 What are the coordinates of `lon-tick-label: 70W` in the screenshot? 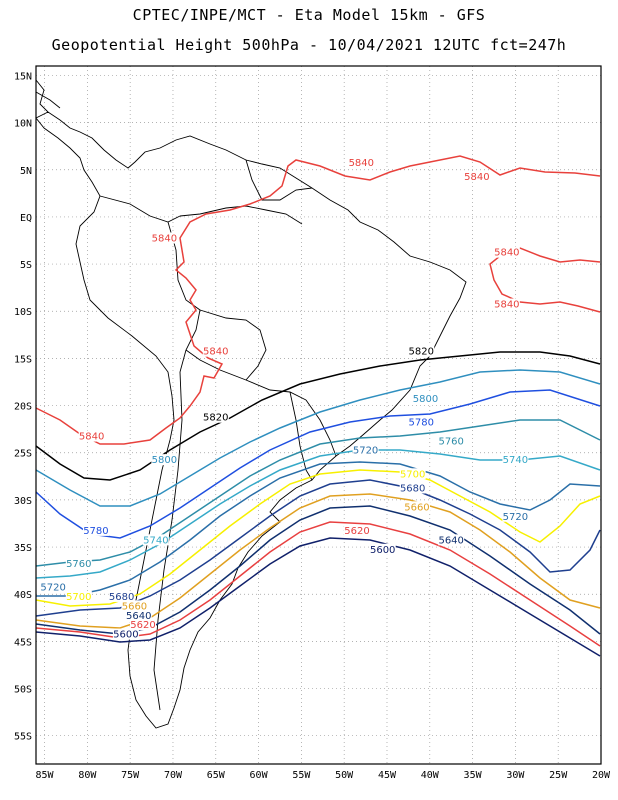 It's located at (173, 775).